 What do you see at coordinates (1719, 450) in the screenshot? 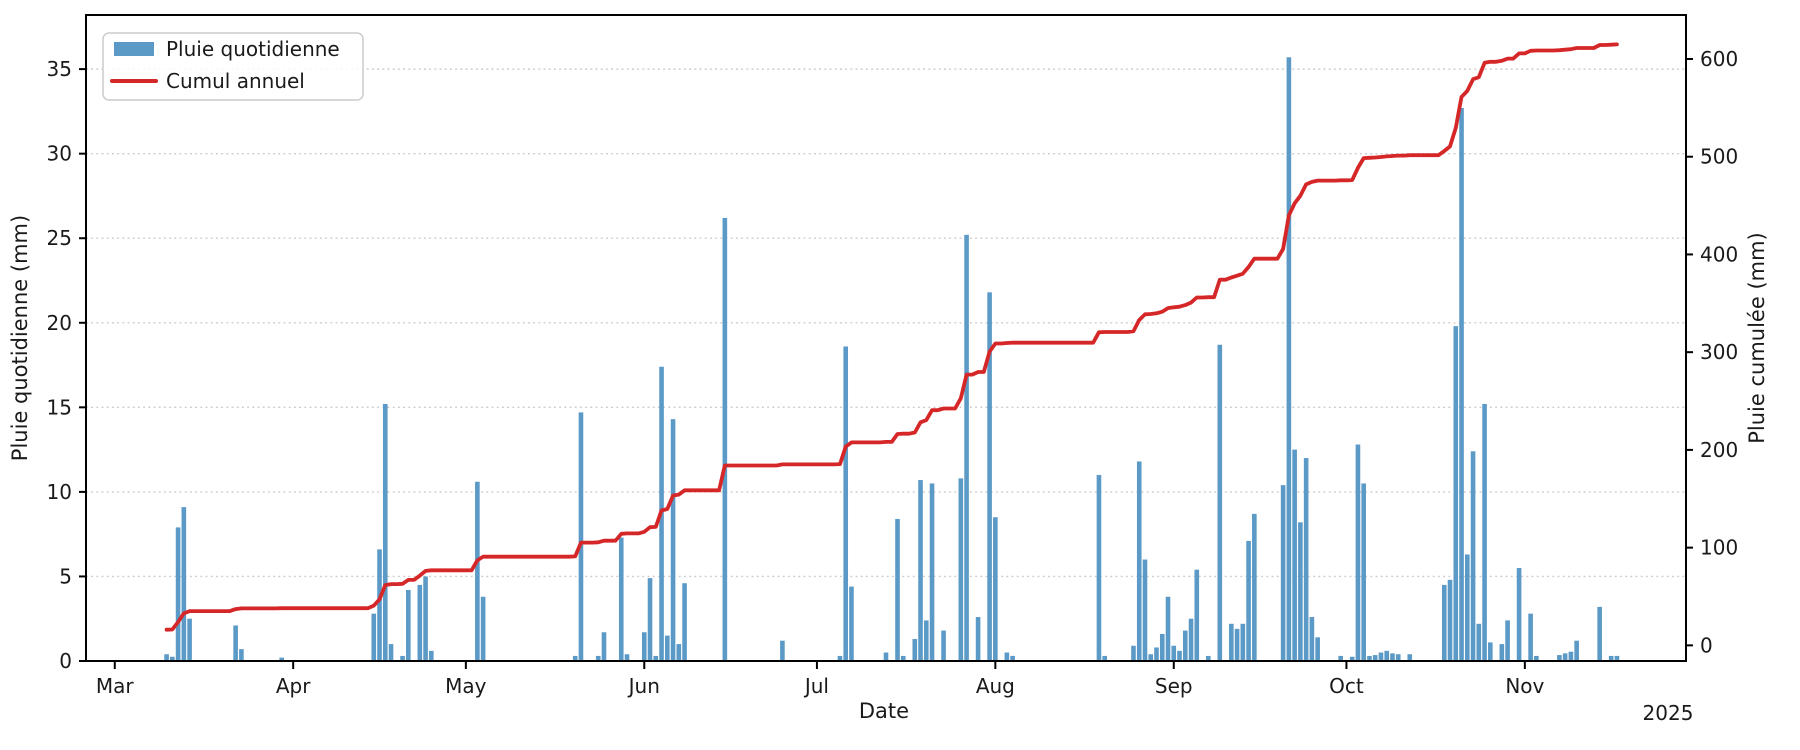
I see `right-tick-label: 200` at bounding box center [1719, 450].